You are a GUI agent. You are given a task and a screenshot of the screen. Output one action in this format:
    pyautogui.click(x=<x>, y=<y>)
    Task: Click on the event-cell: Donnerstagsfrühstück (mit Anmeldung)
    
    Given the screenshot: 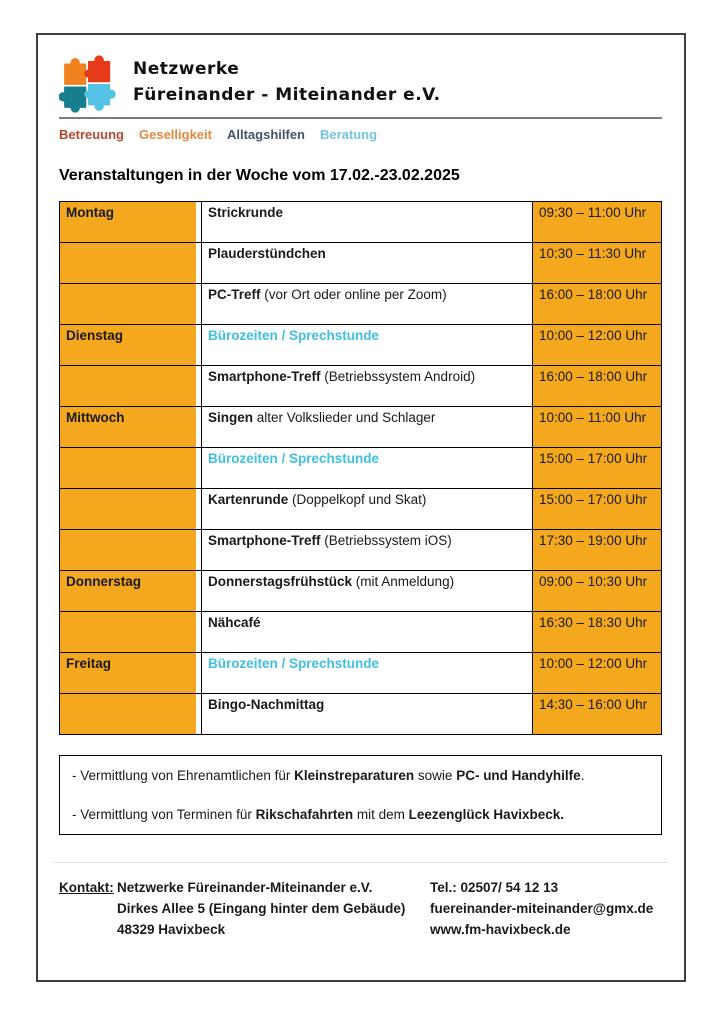 What is the action you would take?
    pyautogui.click(x=367, y=591)
    